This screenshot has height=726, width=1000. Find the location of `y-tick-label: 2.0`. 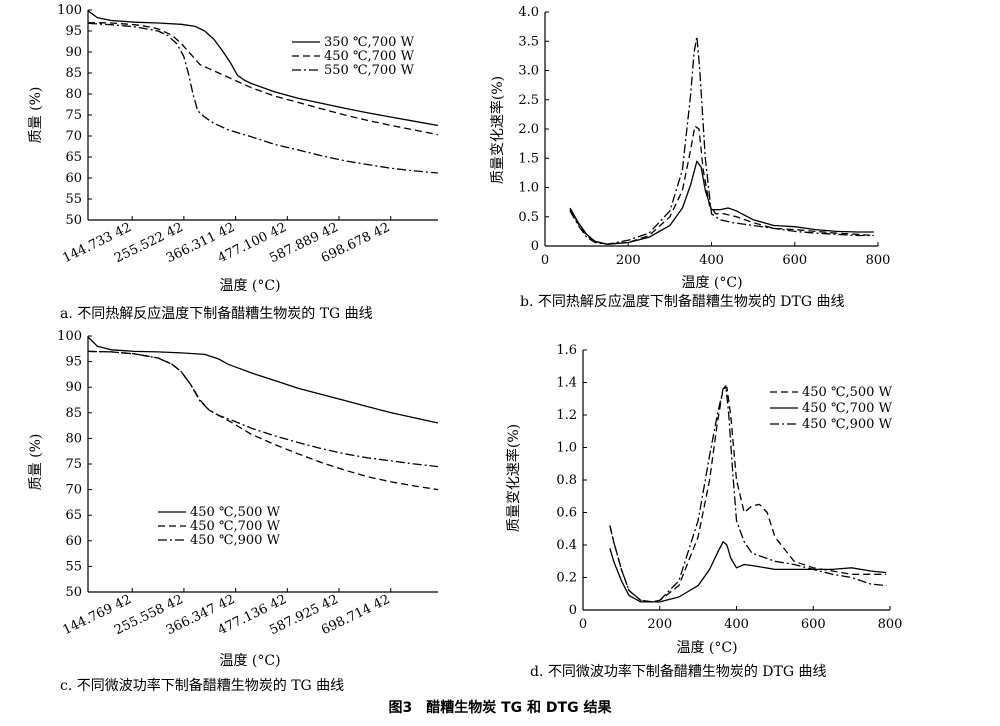

y-tick-label: 2.0 is located at coordinates (528, 129).